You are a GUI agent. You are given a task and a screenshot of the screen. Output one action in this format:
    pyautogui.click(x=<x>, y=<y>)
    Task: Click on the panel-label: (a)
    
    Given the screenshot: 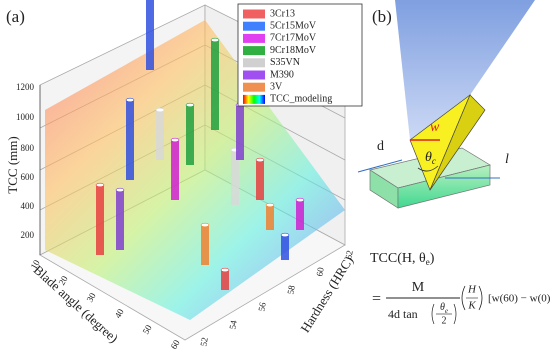 What is the action you would take?
    pyautogui.click(x=15, y=16)
    